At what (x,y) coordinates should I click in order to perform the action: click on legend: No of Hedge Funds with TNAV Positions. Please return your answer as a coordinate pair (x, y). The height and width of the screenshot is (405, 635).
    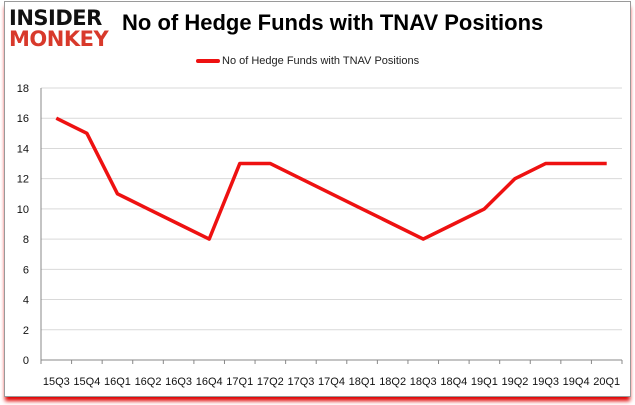
    Looking at the image, I should click on (307, 61).